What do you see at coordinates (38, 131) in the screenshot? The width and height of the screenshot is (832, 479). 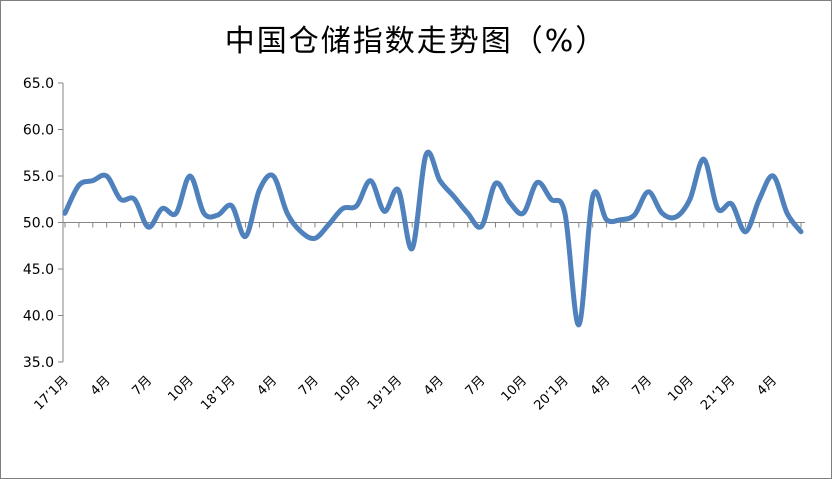 I see `y-tick-label: 60.0` at bounding box center [38, 131].